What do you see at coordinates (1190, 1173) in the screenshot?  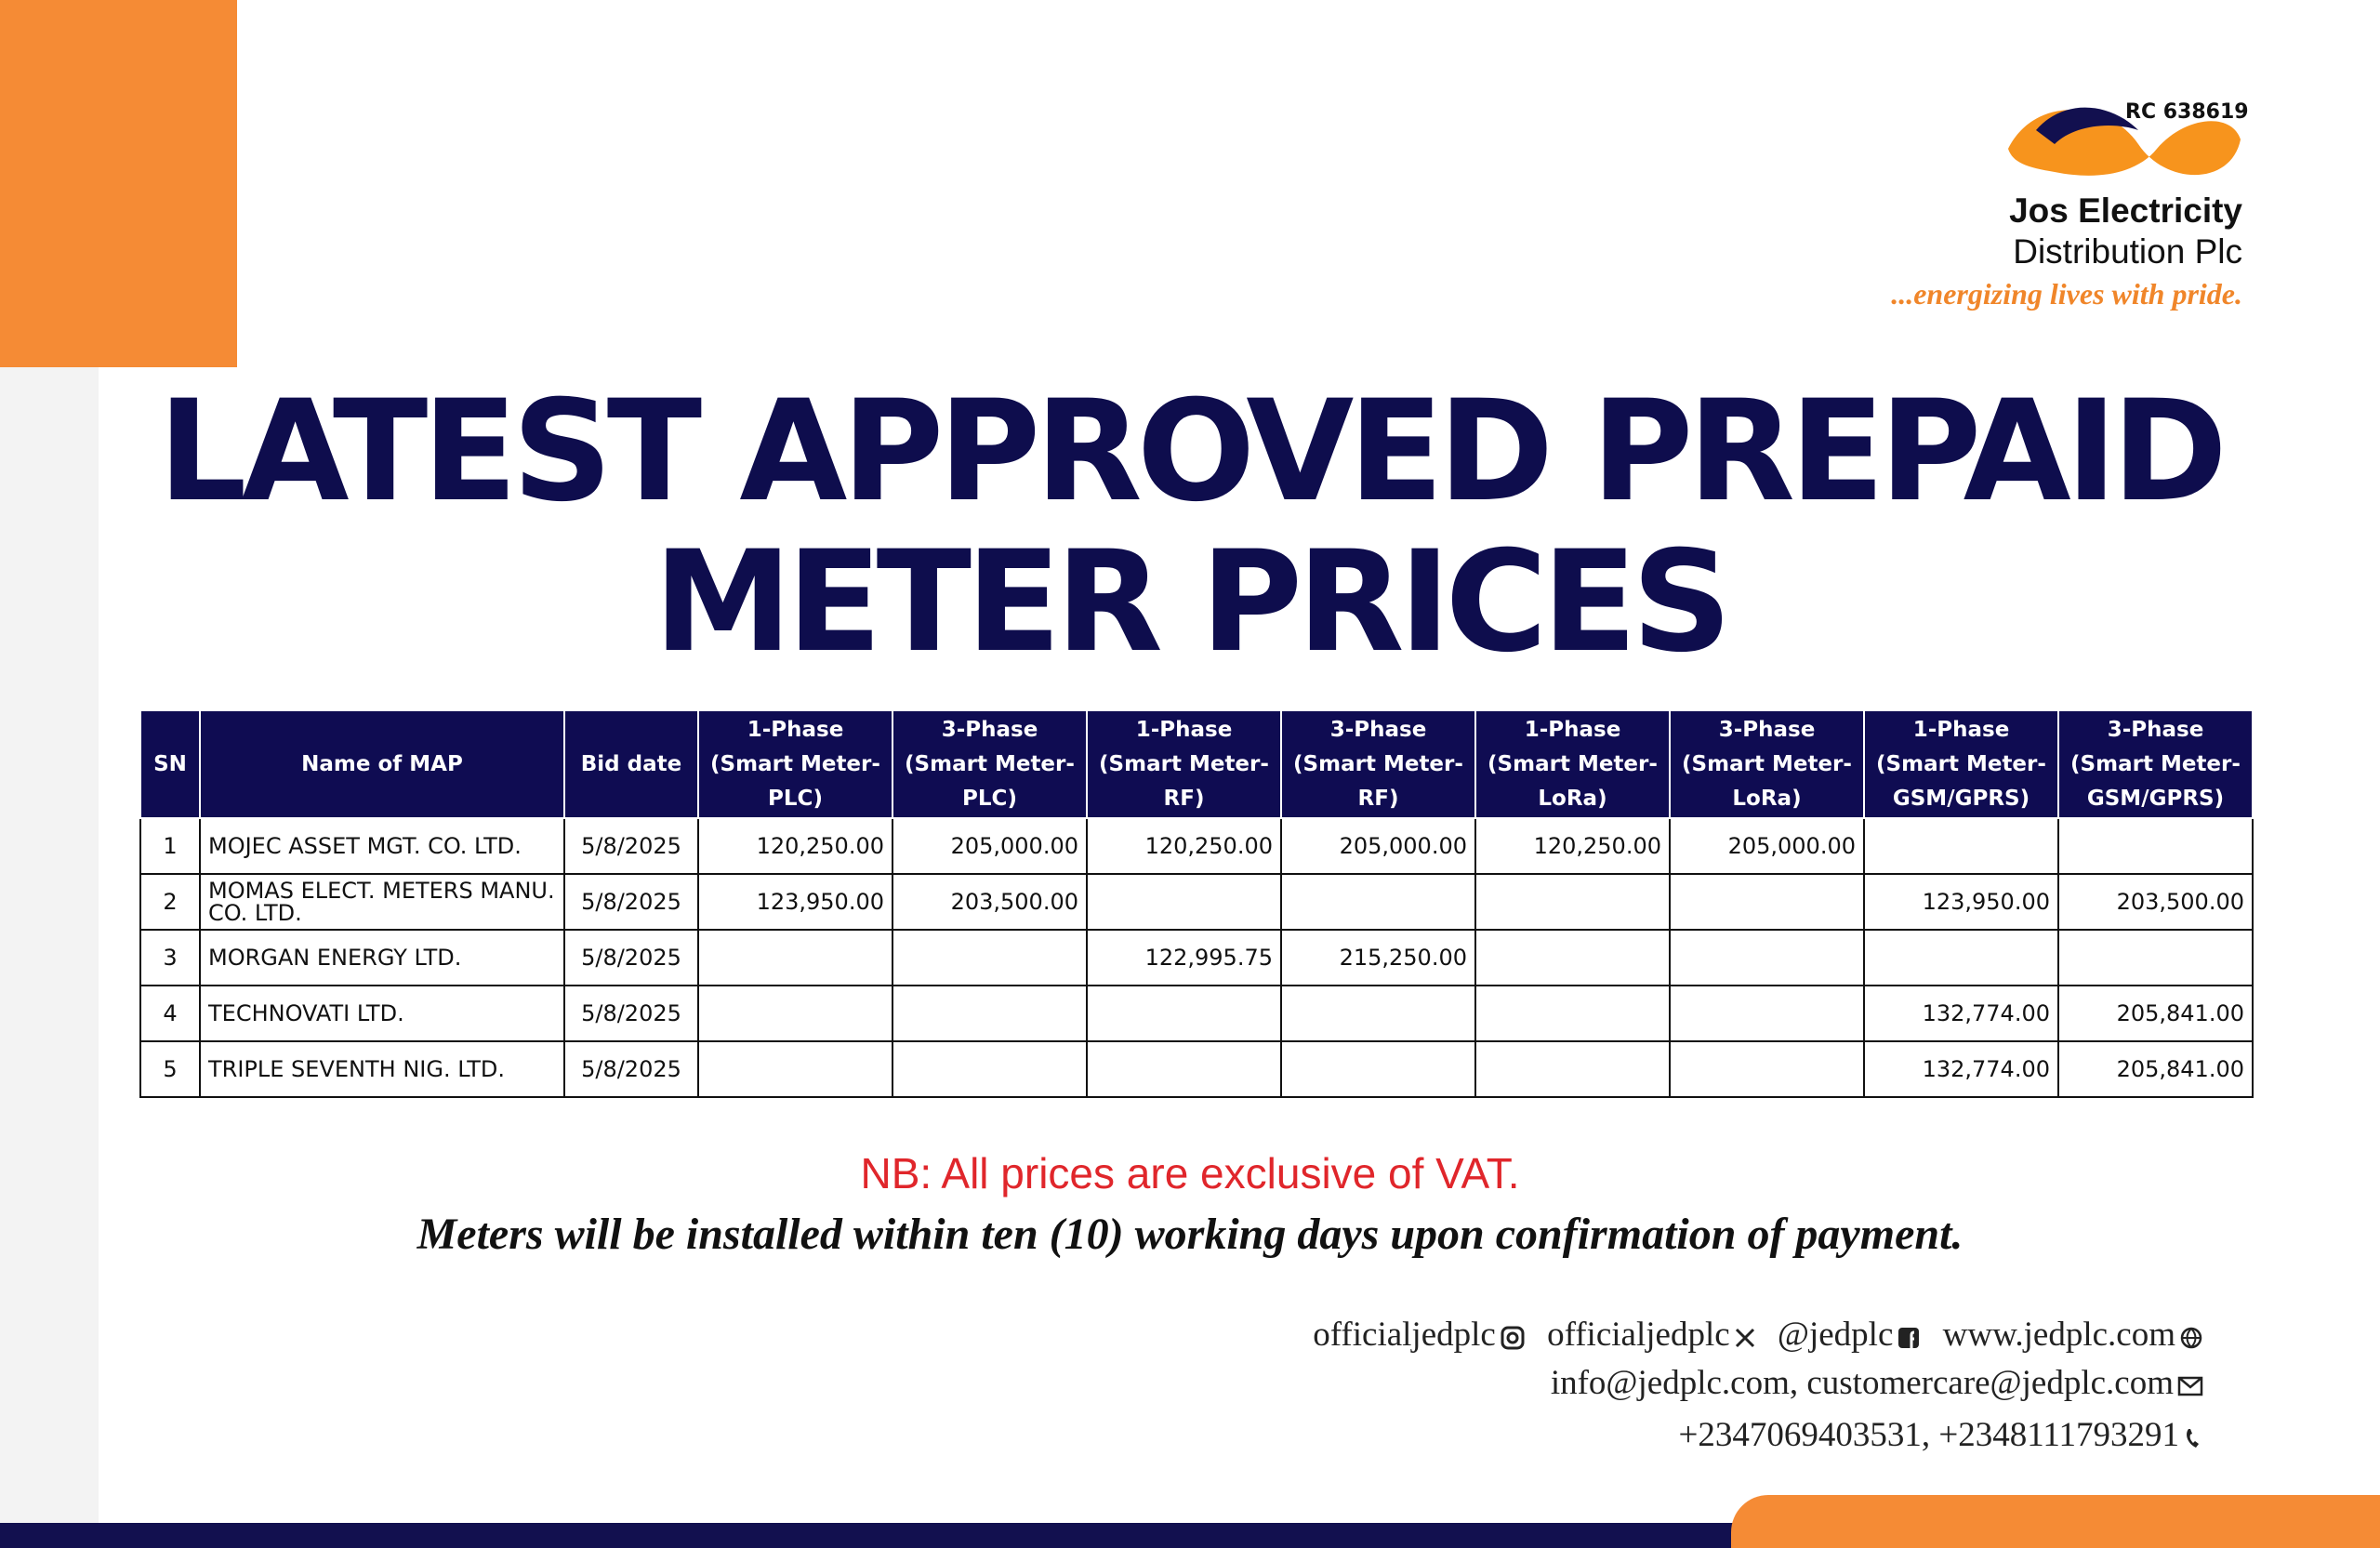 I see `vat-note: NB: All prices are exclusive of VAT.` at bounding box center [1190, 1173].